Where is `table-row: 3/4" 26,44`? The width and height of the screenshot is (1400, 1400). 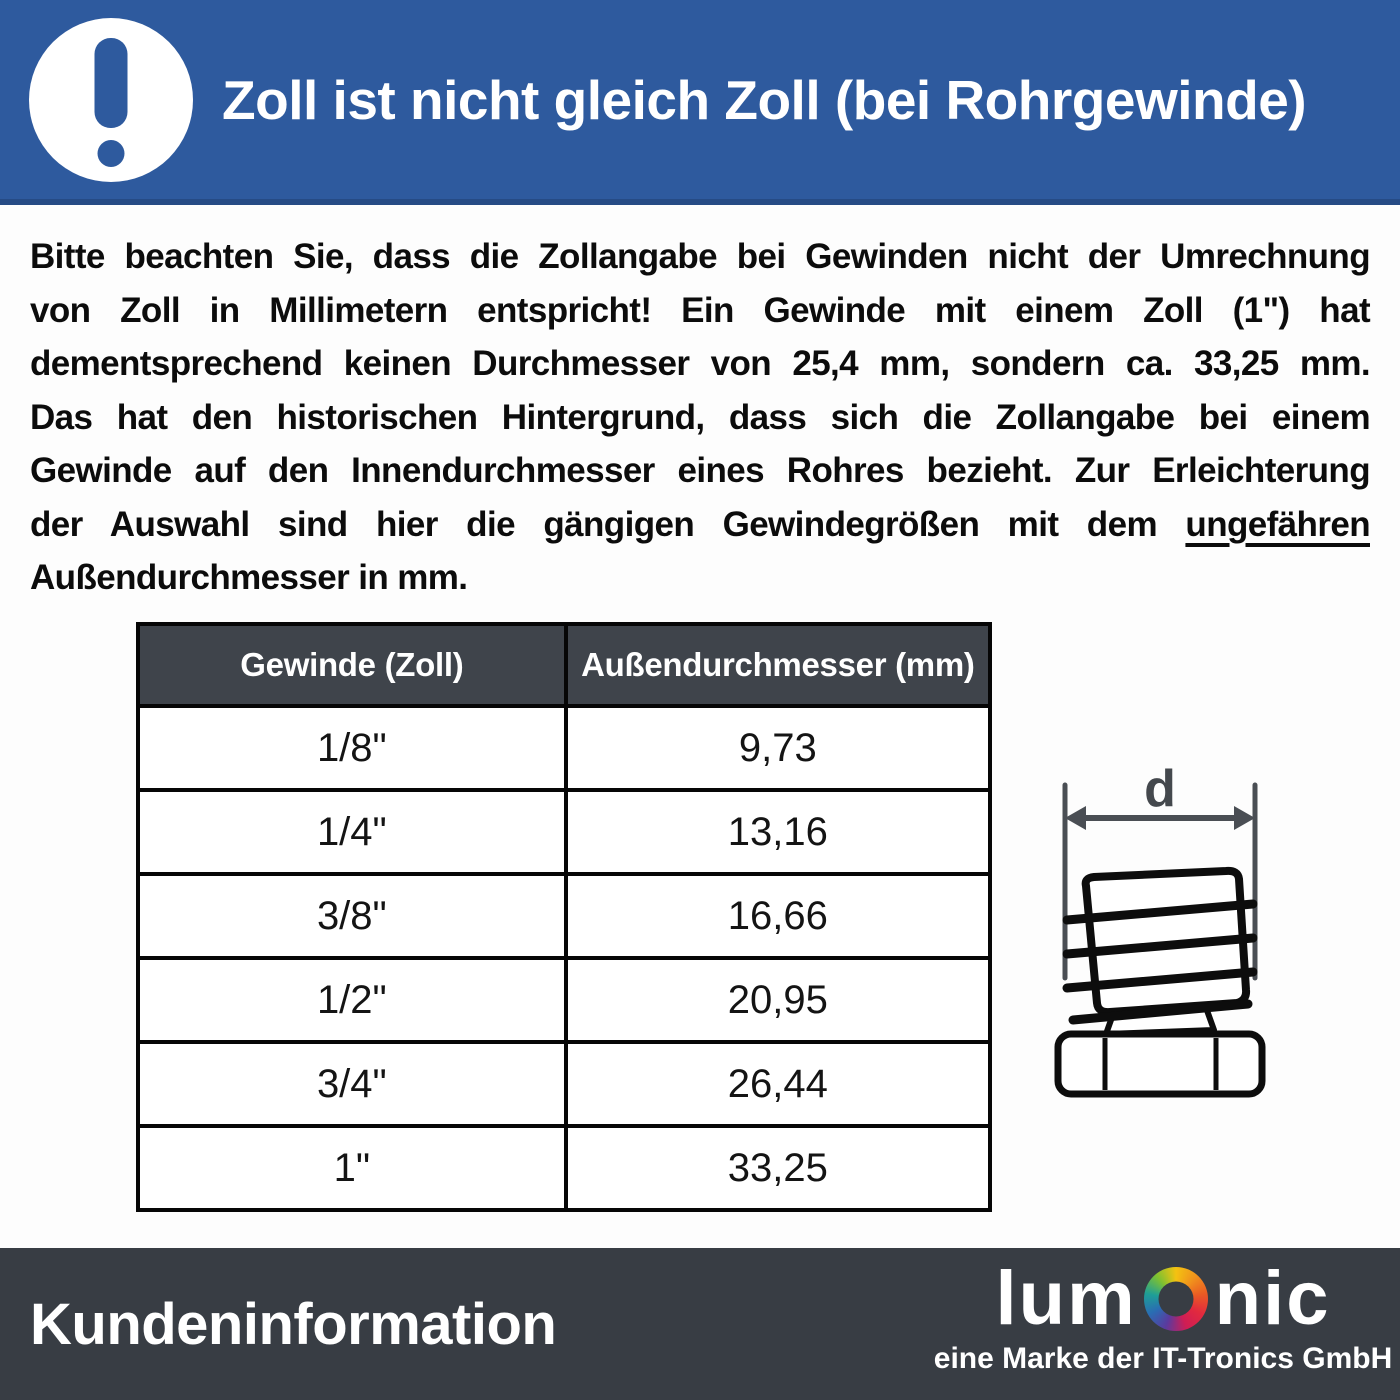 table-row: 3/4" 26,44 is located at coordinates (564, 1084).